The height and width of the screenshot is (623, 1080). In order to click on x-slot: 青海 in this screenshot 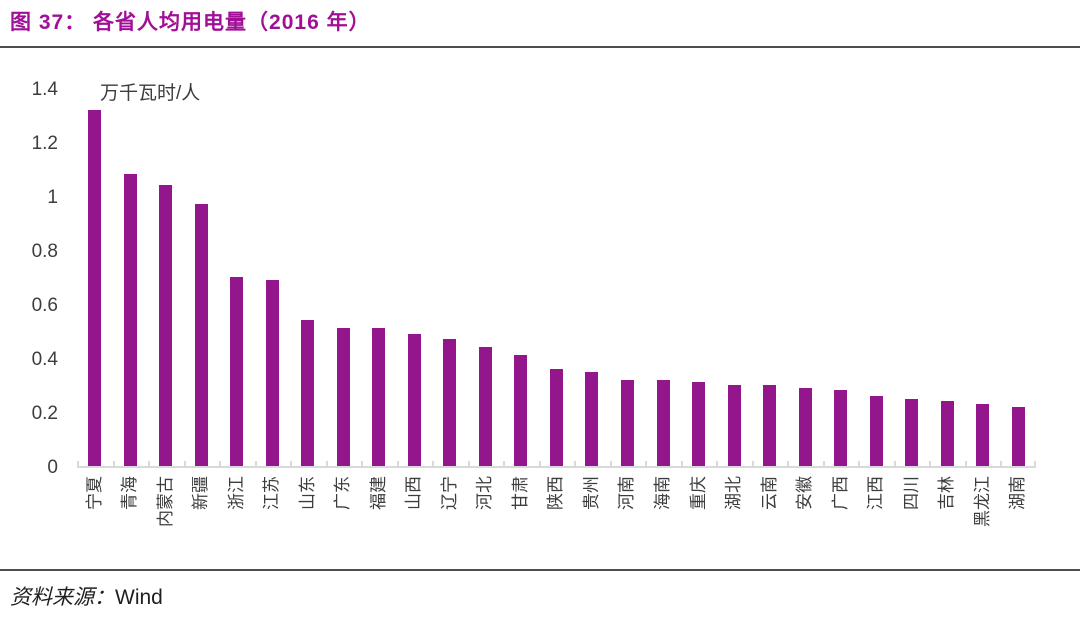, I will do `click(131, 519)`.